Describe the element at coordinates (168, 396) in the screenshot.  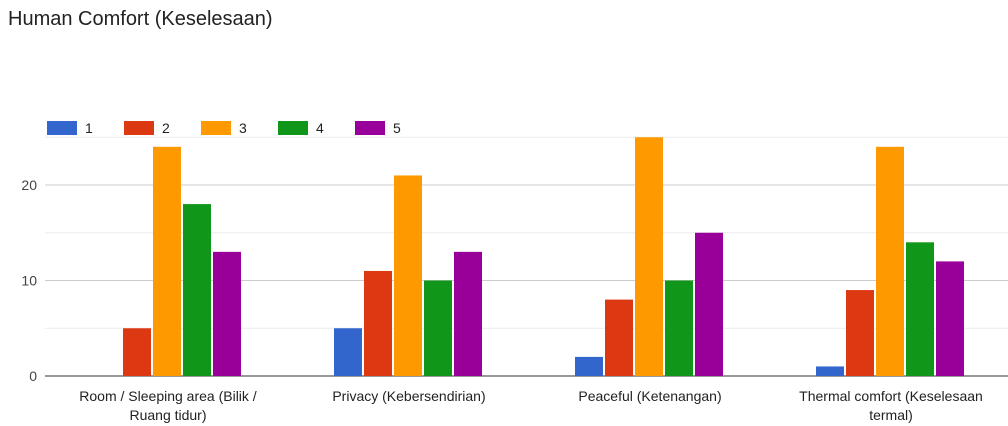
I see `x-category-label: Room / Sleeping area (Bilik /` at that location.